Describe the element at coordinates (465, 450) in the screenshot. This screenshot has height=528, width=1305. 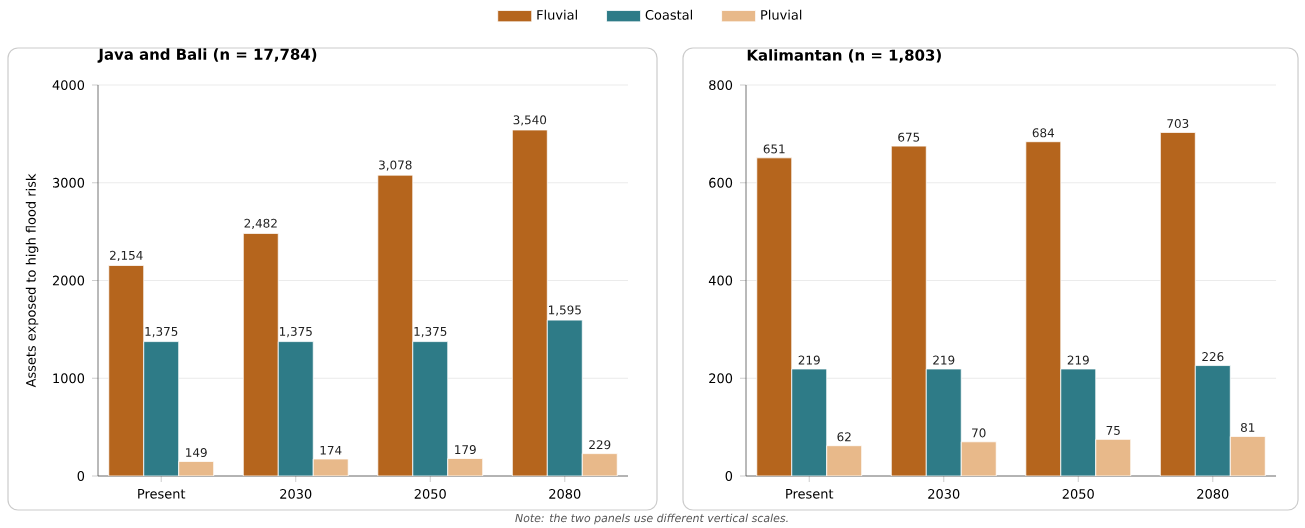
I see `data-label: 179` at that location.